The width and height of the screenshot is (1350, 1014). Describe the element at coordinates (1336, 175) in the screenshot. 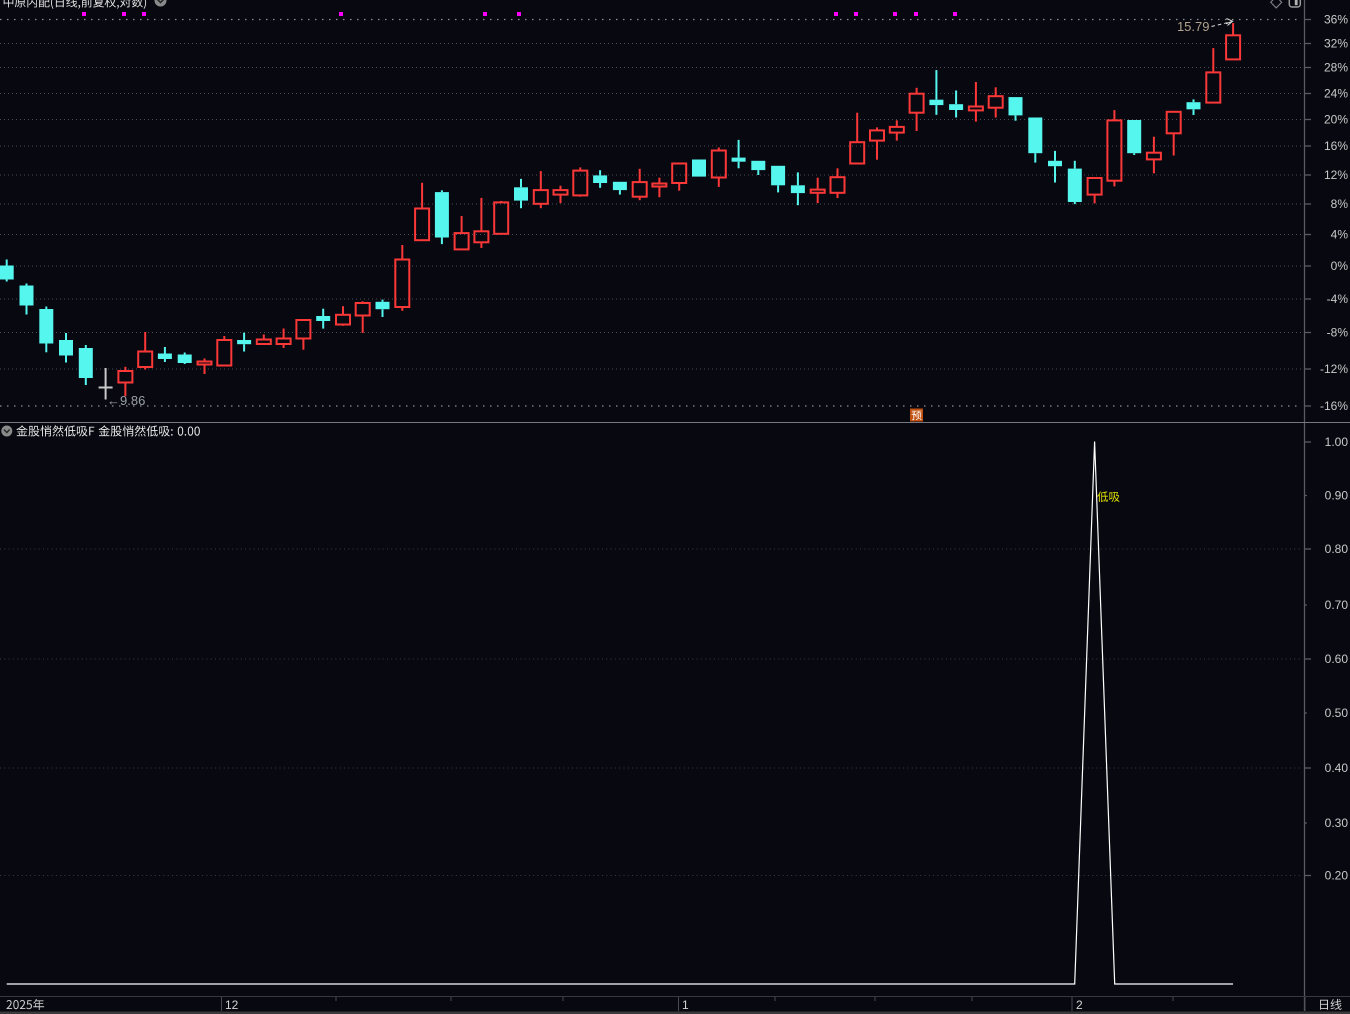

I see `svg-text: 12%` at that location.